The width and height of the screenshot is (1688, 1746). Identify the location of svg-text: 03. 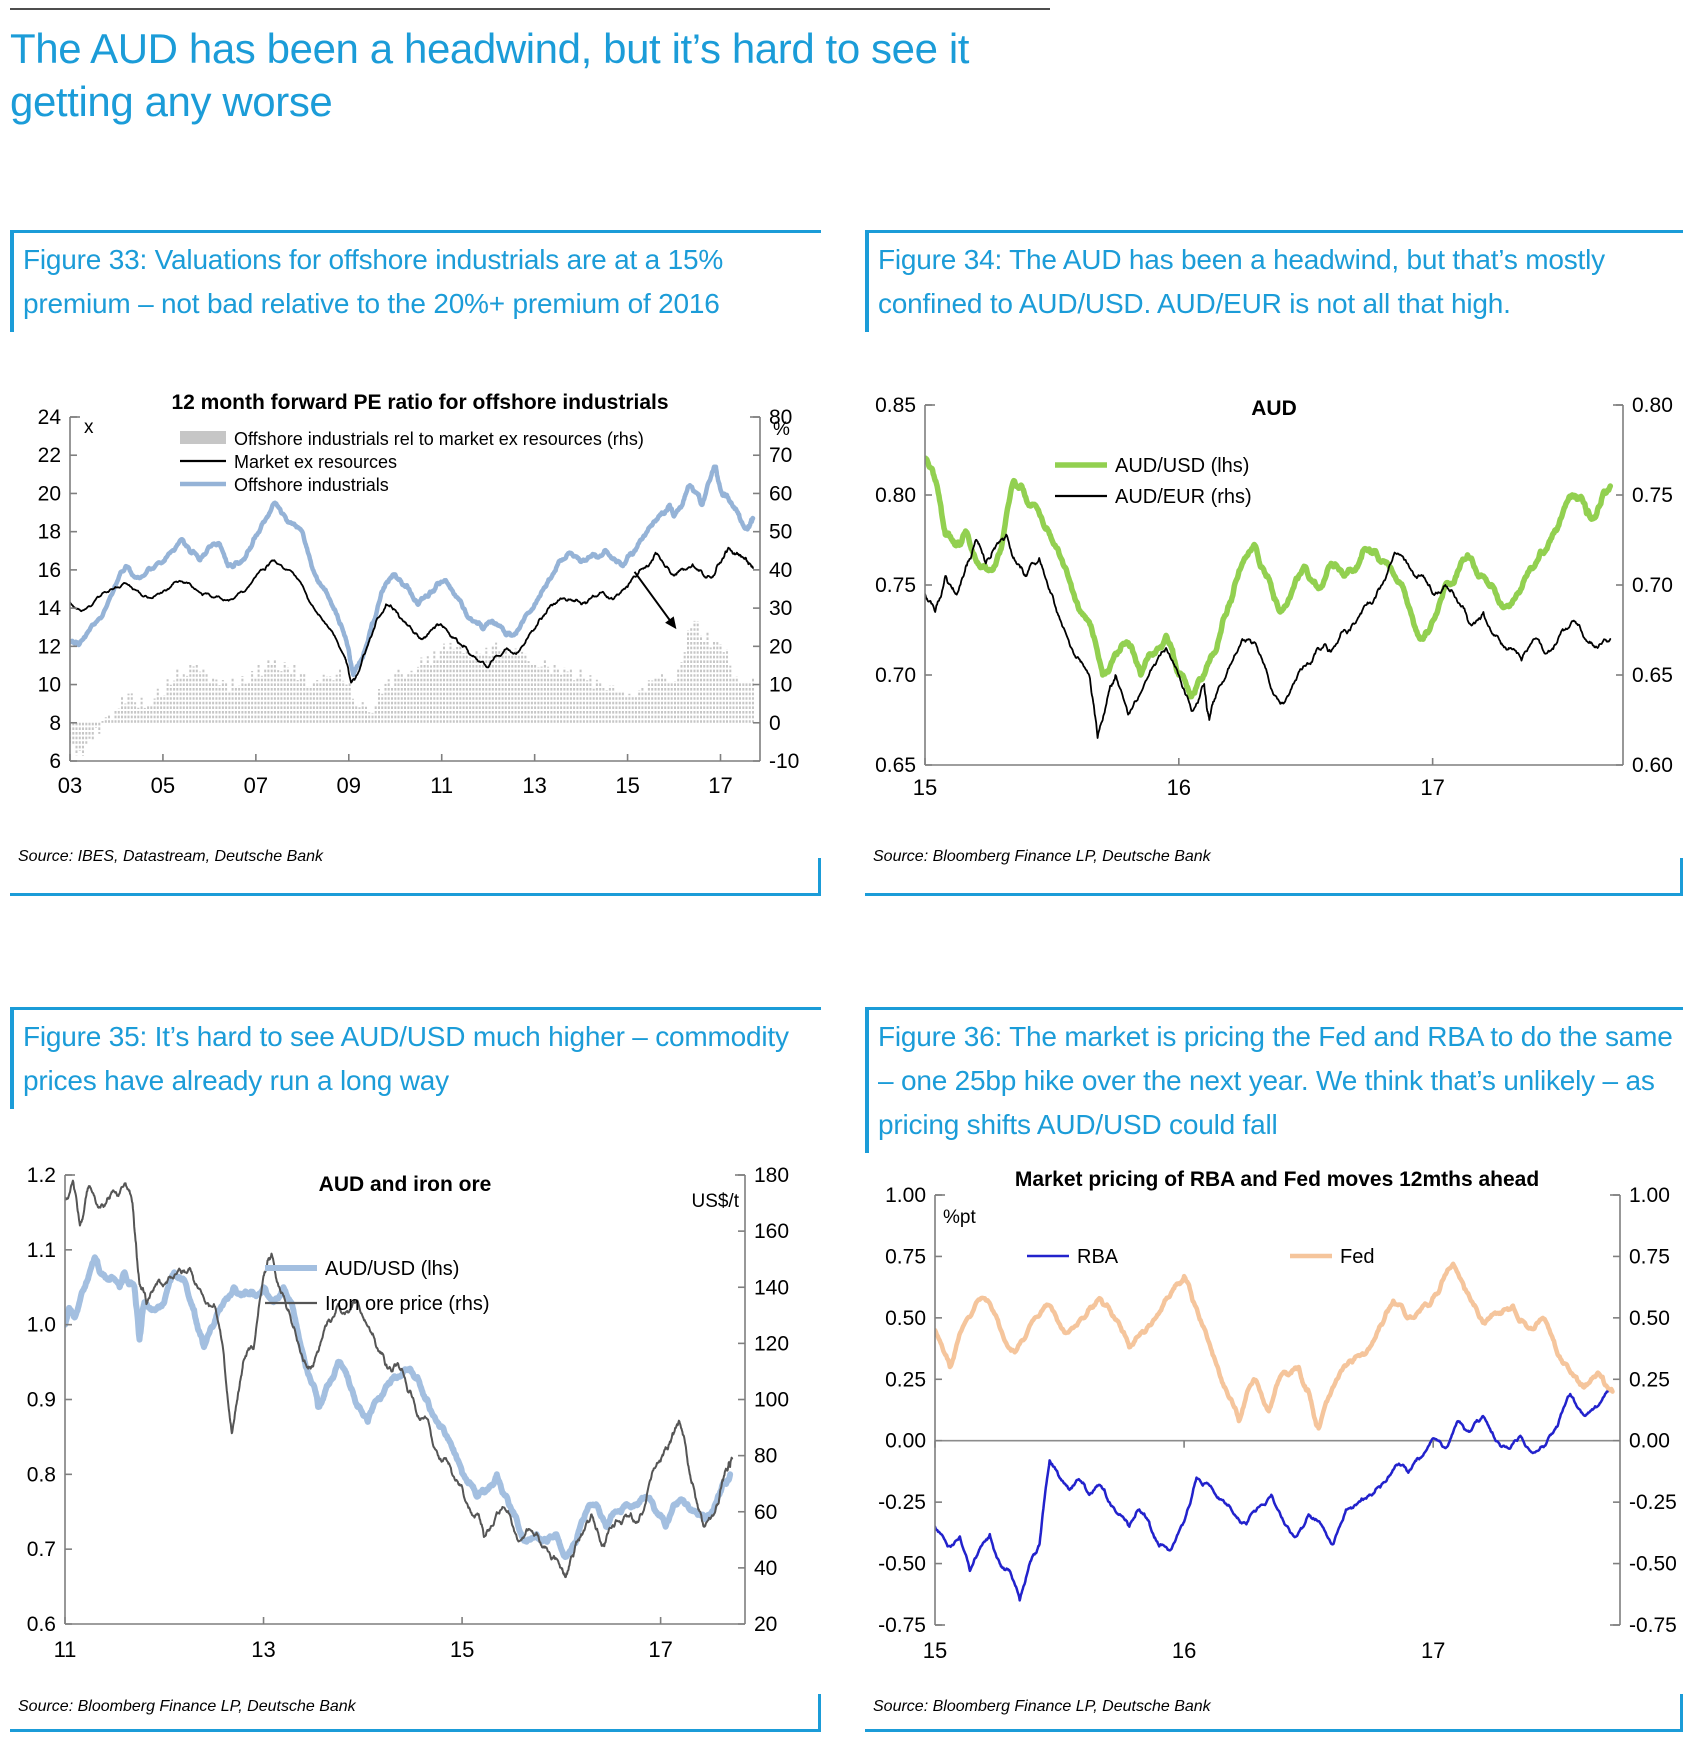
(70, 785).